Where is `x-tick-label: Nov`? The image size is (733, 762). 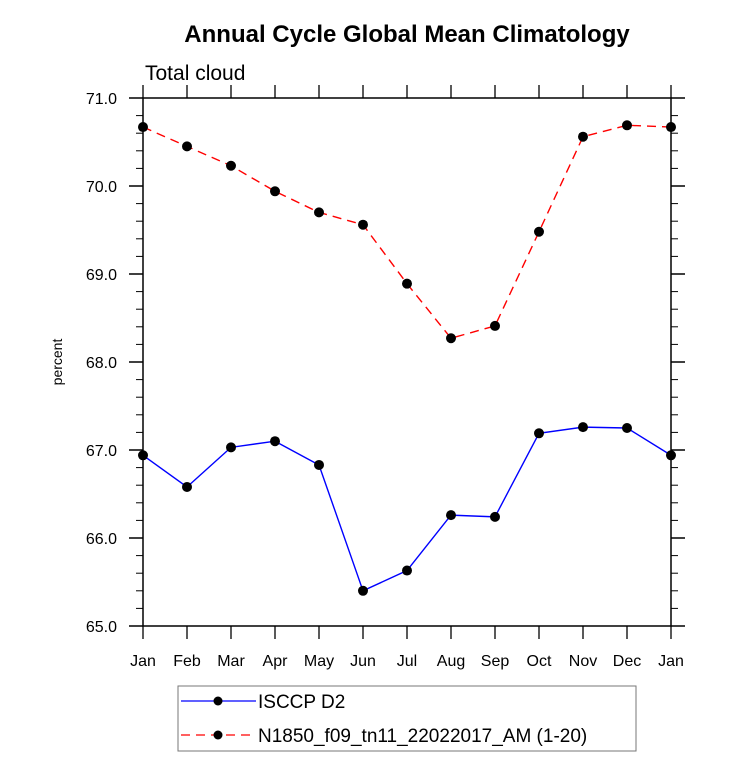
x-tick-label: Nov is located at coordinates (583, 661).